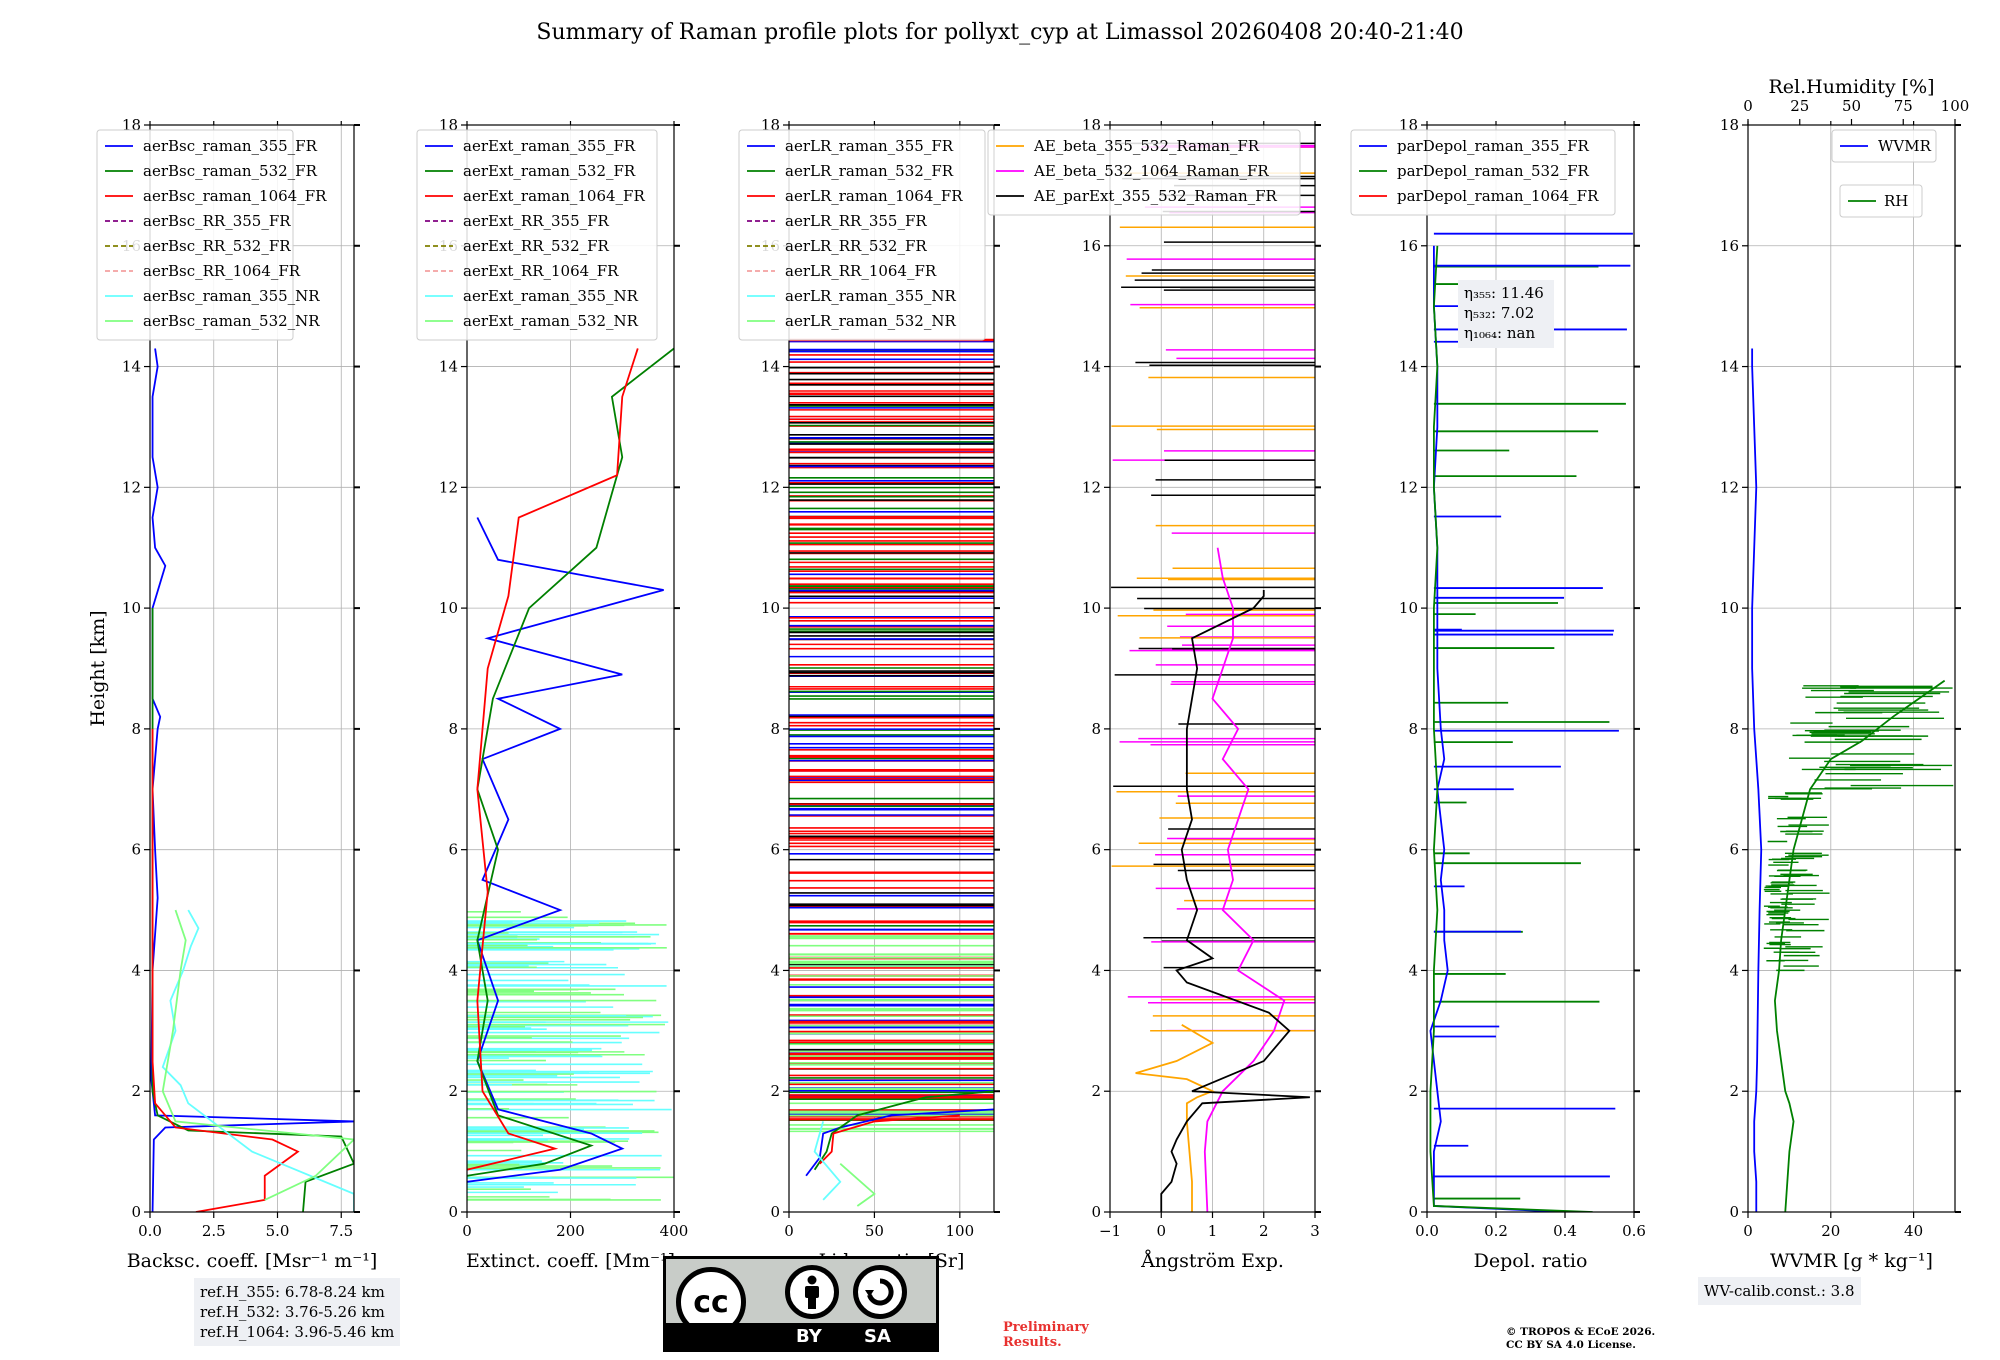 The image size is (2000, 1360). Describe the element at coordinates (1531, 1261) in the screenshot. I see `x-axis-label: Depol. ratio` at that location.